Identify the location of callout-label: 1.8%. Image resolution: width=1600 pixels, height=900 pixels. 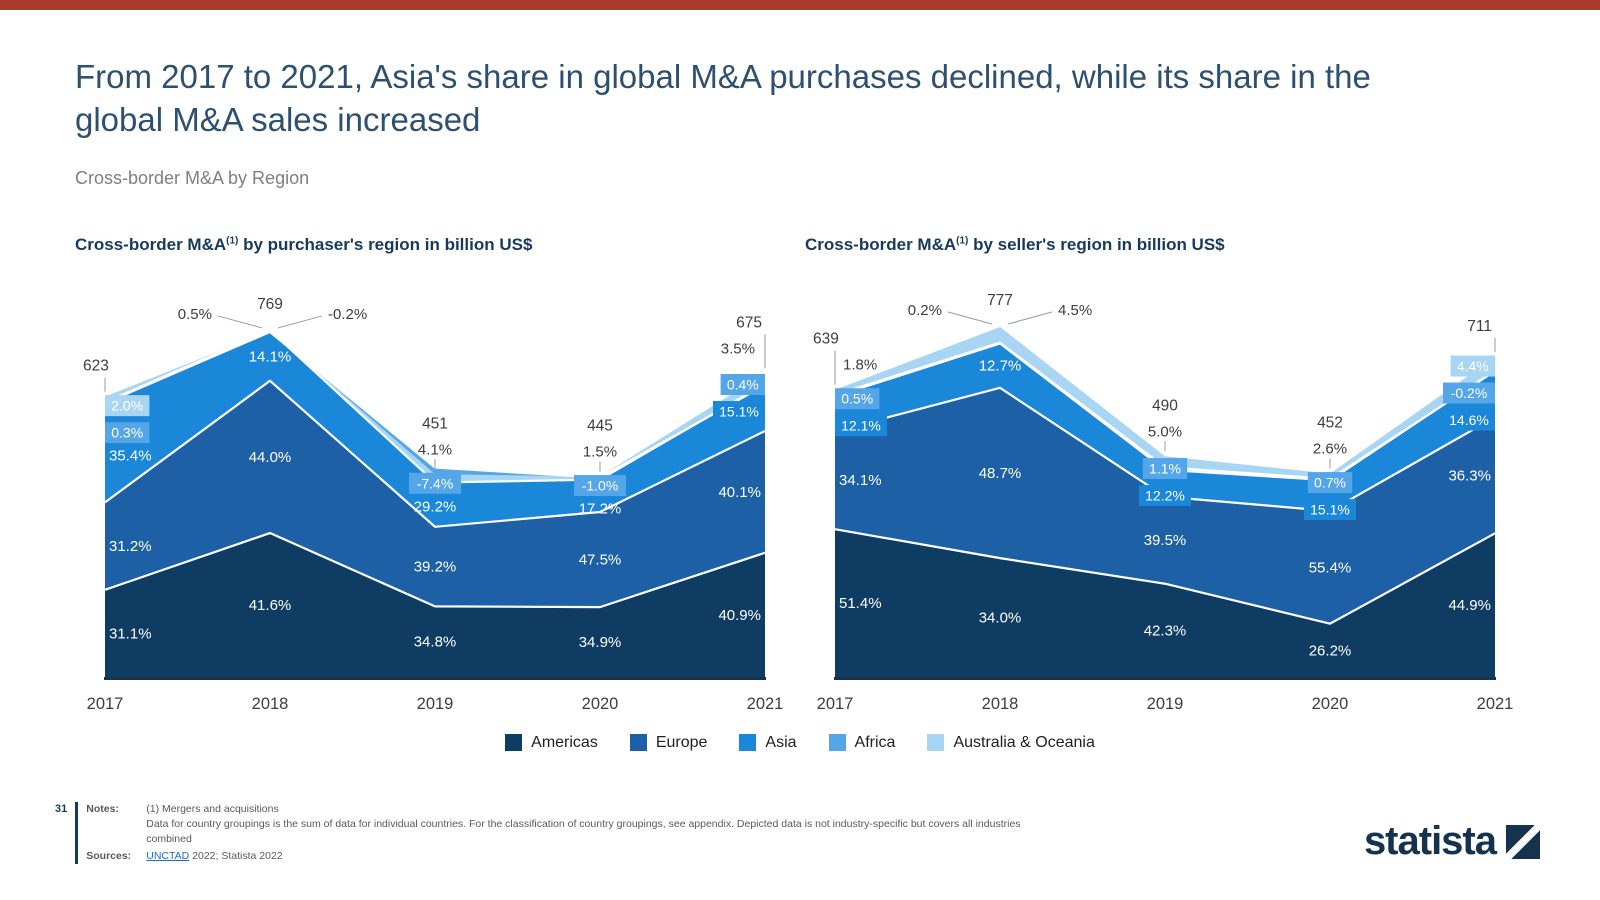
(860, 365).